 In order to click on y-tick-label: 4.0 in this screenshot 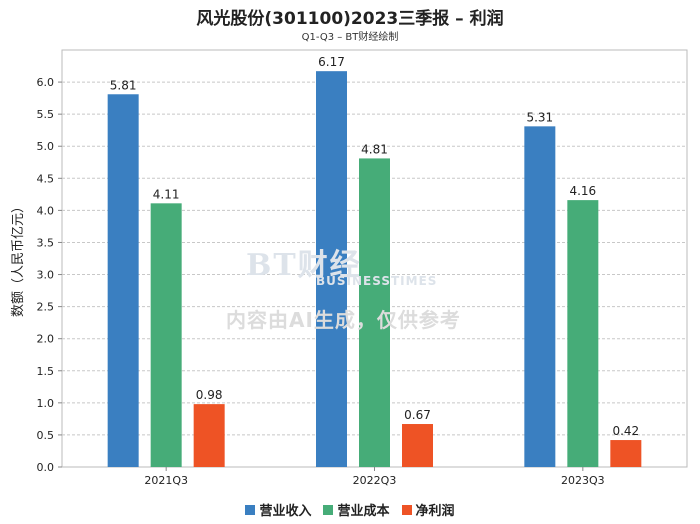, I will do `click(46, 210)`.